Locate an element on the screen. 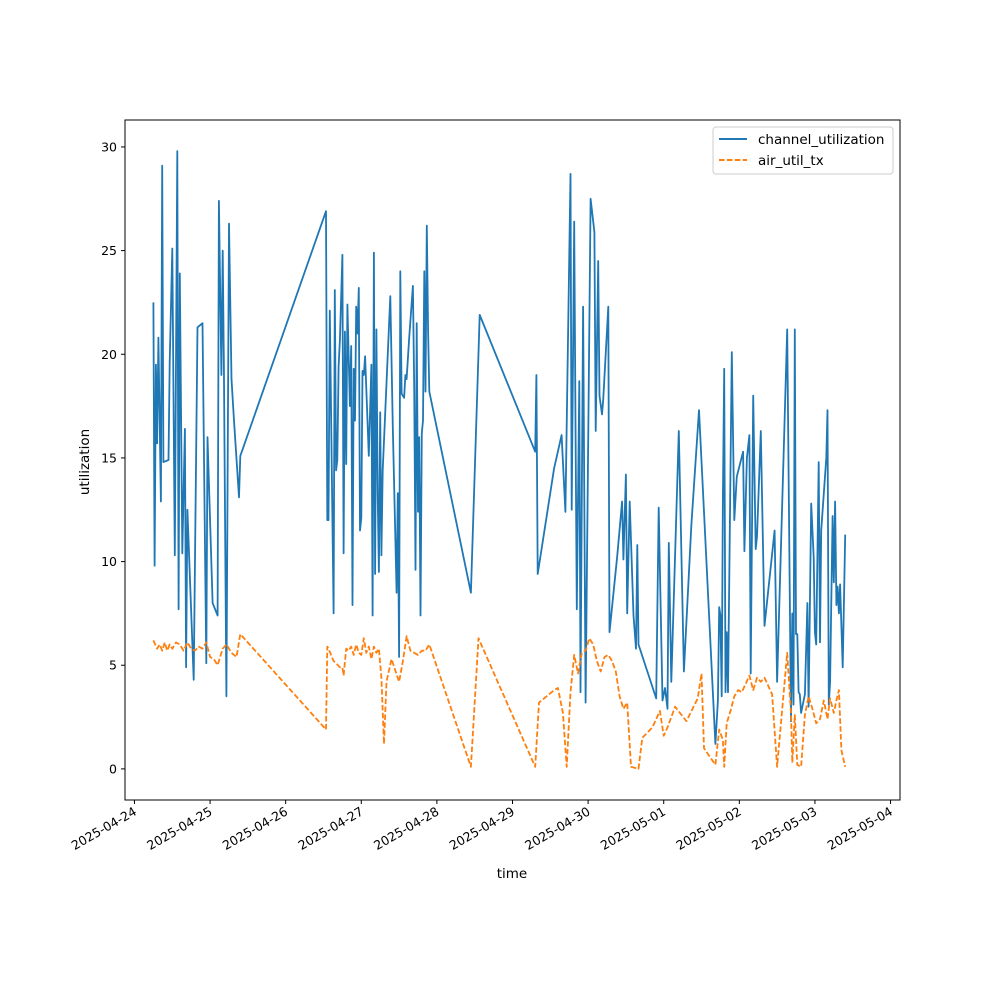 This screenshot has width=1000, height=1000. y-tick-label: 5 is located at coordinates (113, 665).